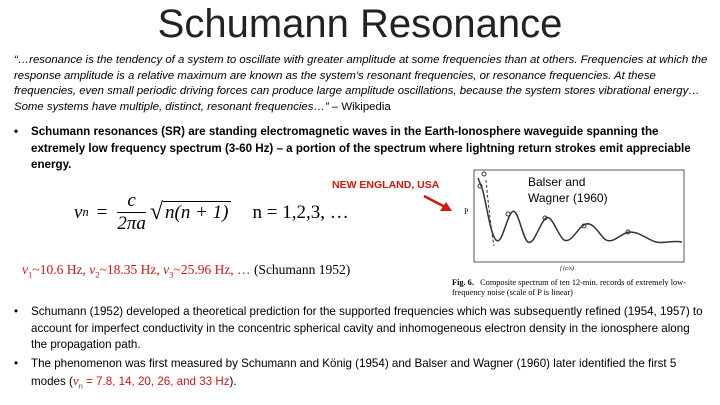  I want to click on y-axis-label: P, so click(466, 211).